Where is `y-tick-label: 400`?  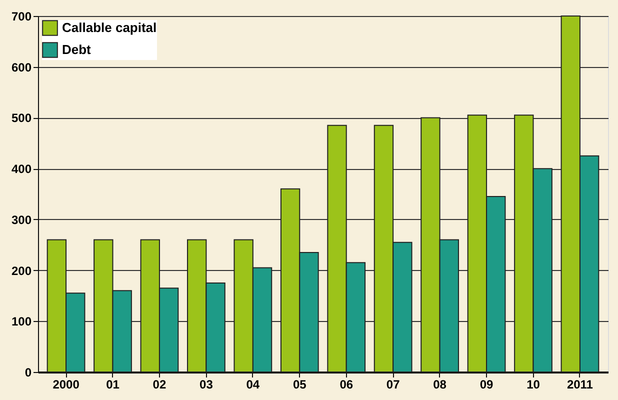 y-tick-label: 400 is located at coordinates (21, 169).